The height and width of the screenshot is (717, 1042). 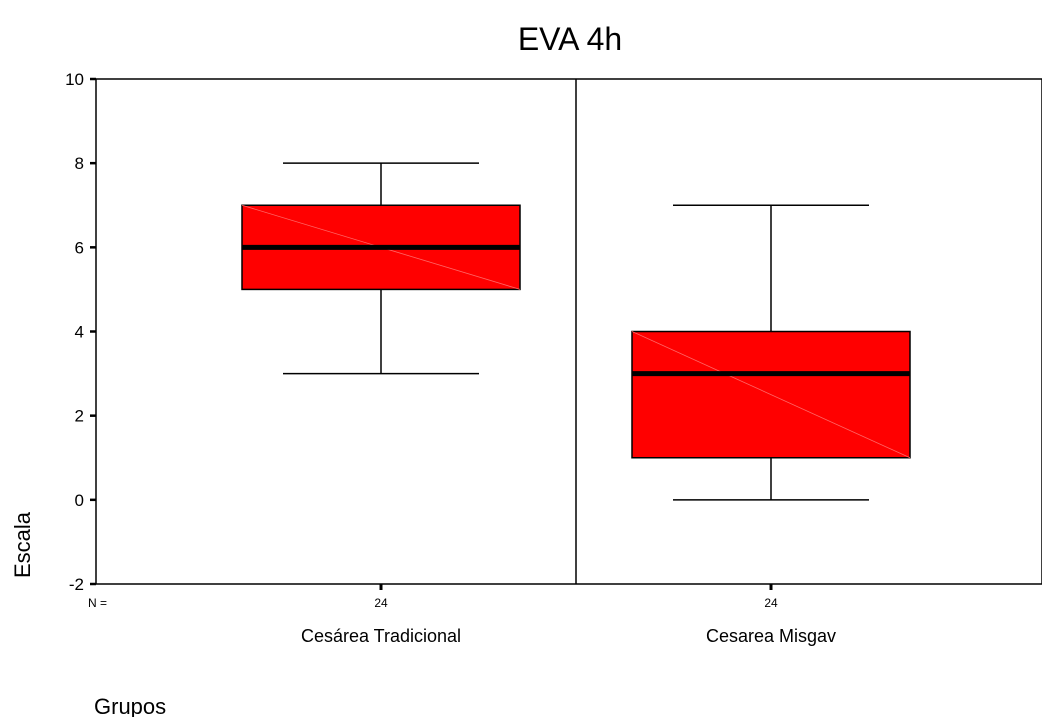 What do you see at coordinates (76, 584) in the screenshot?
I see `y-tick-label: -2` at bounding box center [76, 584].